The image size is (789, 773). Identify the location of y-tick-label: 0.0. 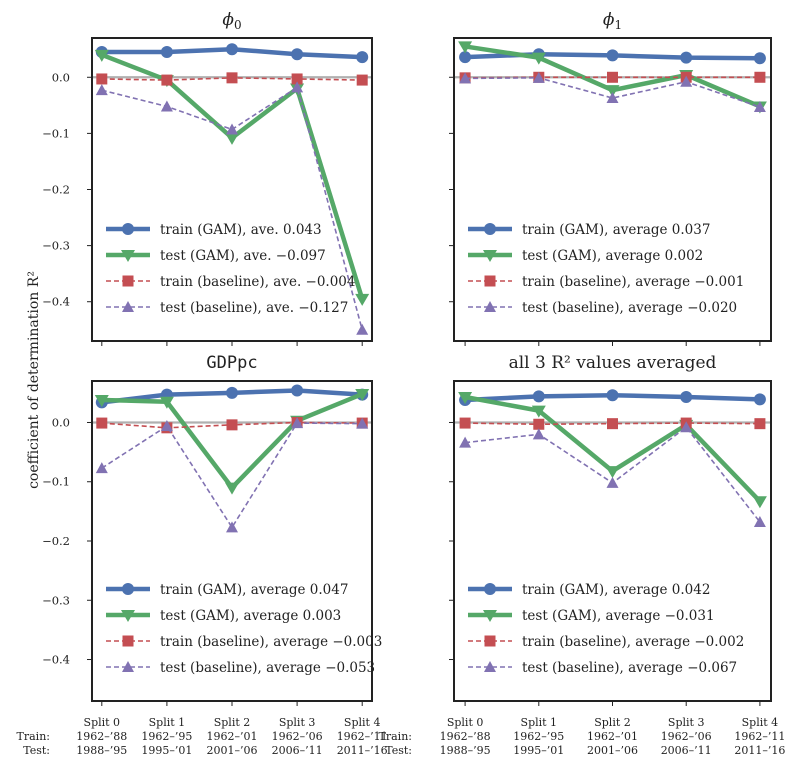
(61, 77).